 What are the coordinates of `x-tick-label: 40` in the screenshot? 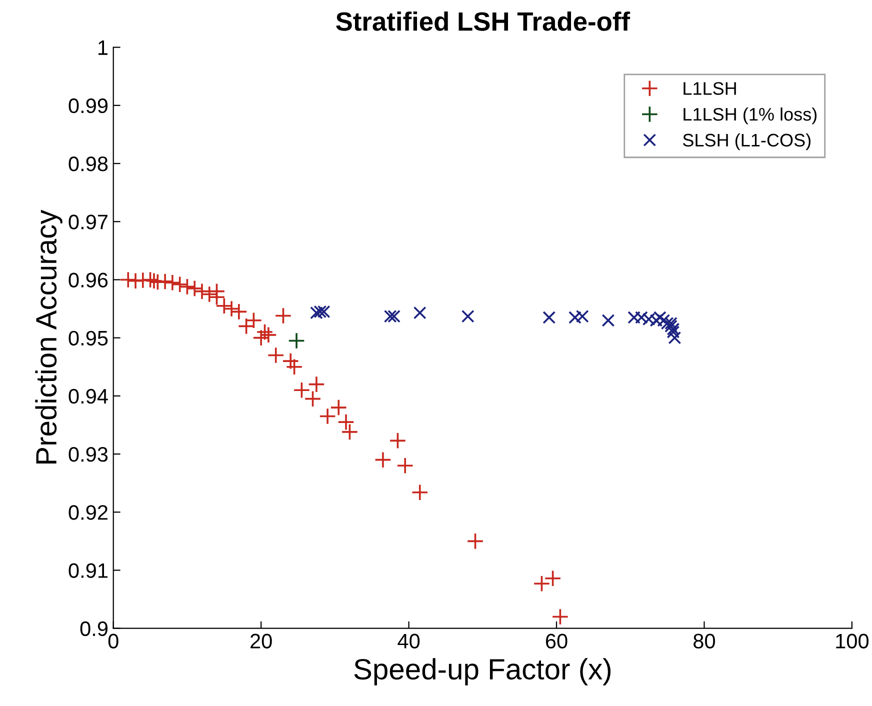 It's located at (409, 641).